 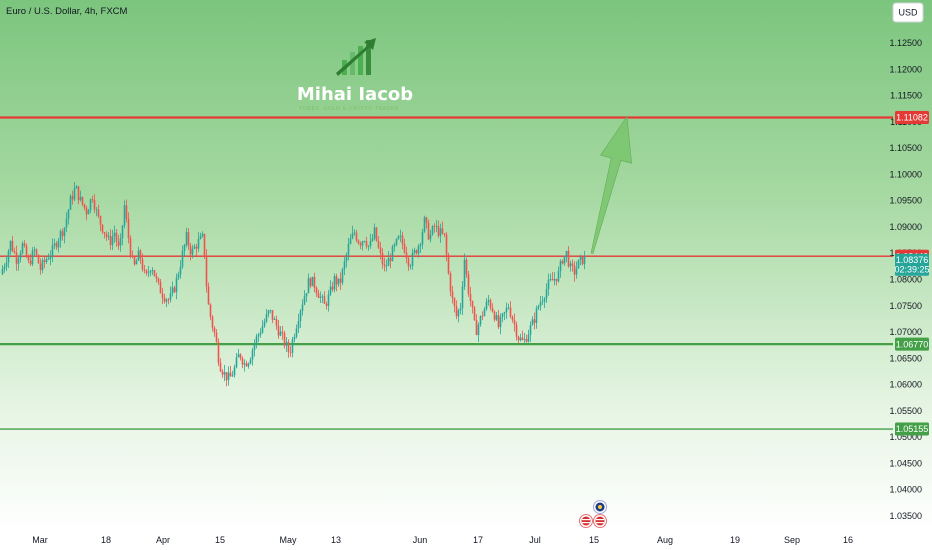 What do you see at coordinates (905, 69) in the screenshot?
I see `price-tick-label: 1.12000` at bounding box center [905, 69].